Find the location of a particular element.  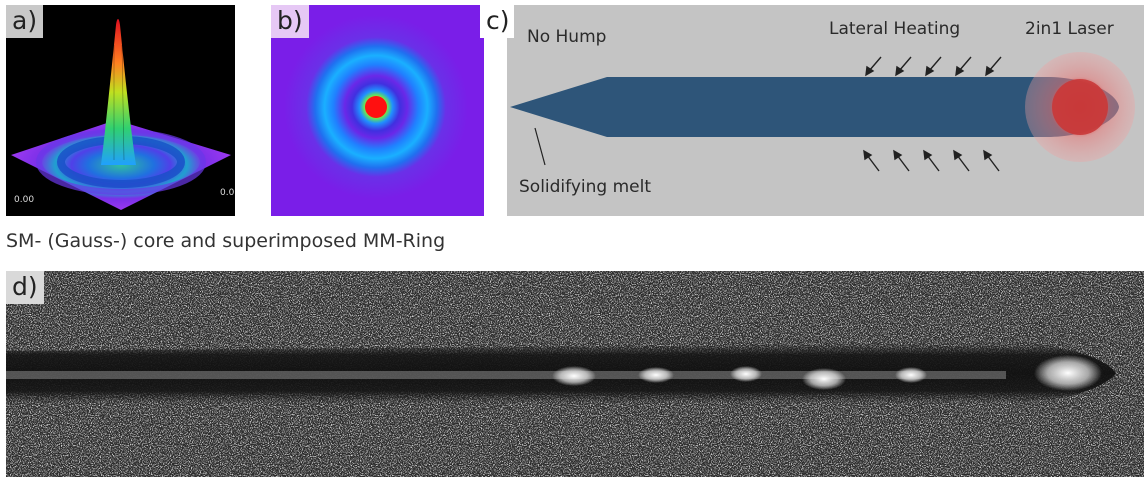

solidifying-melt-pointer is located at coordinates (540, 146).